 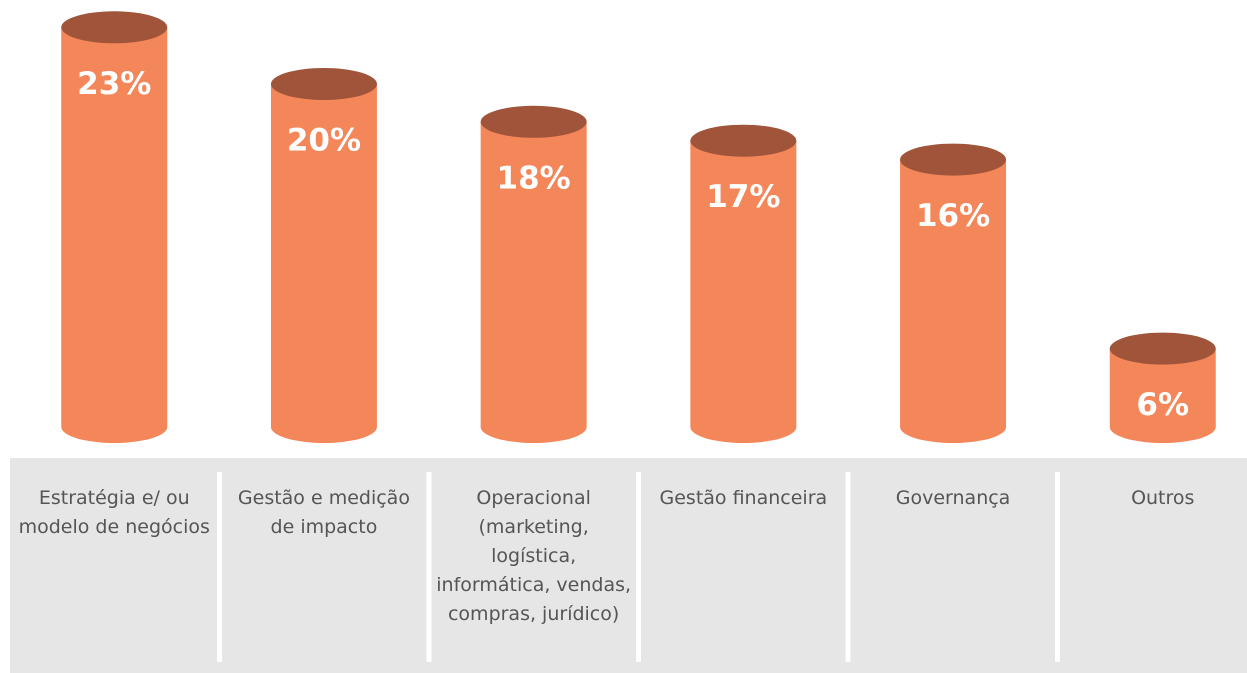 What do you see at coordinates (1162, 405) in the screenshot?
I see `value-label: 6%` at bounding box center [1162, 405].